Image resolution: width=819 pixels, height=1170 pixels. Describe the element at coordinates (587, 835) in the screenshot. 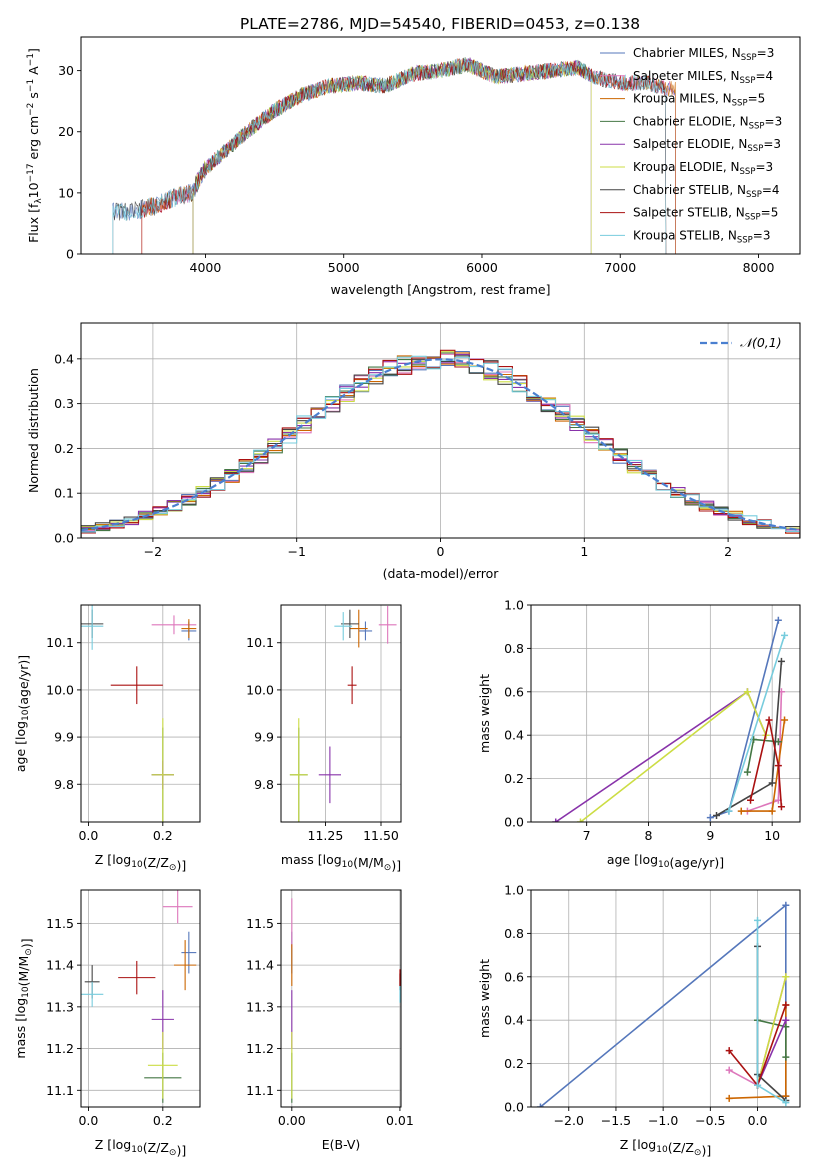

I see `x-tick-label: 7` at that location.